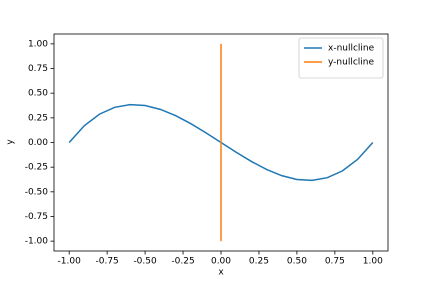 This screenshot has height=282, width=430. Describe the element at coordinates (259, 262) in the screenshot. I see `x-tick-label: 0.25` at that location.